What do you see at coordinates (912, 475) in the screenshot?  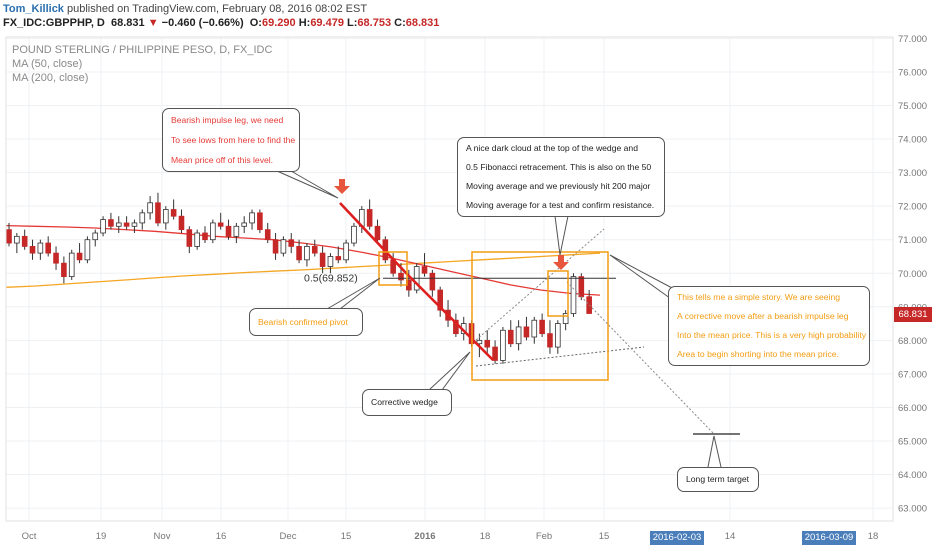 I see `y-tick-label: 64.000` at bounding box center [912, 475].